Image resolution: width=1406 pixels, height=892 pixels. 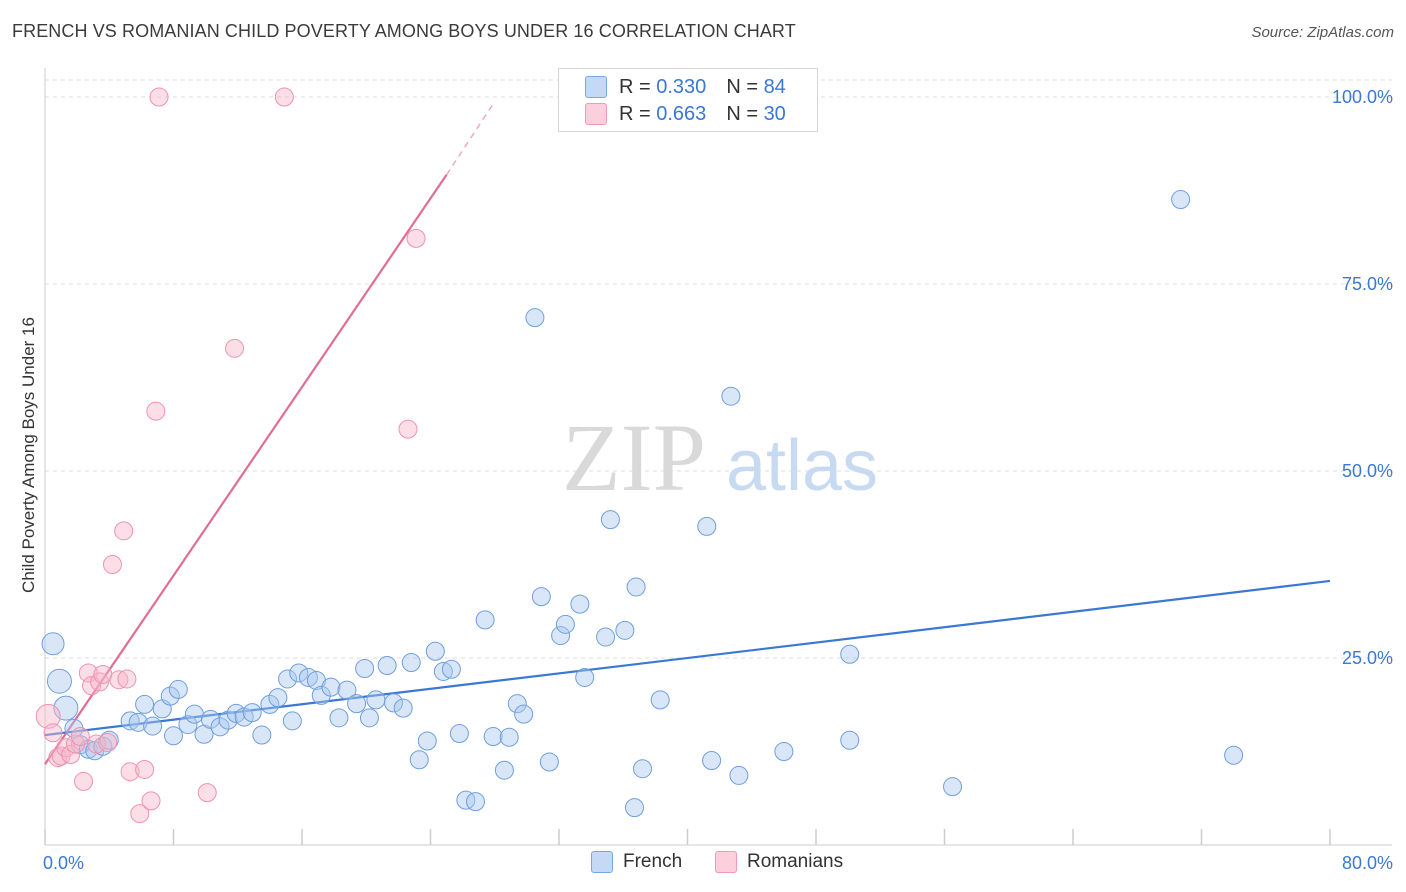 What do you see at coordinates (802, 466) in the screenshot?
I see `watermark-atlas: atlas` at bounding box center [802, 466].